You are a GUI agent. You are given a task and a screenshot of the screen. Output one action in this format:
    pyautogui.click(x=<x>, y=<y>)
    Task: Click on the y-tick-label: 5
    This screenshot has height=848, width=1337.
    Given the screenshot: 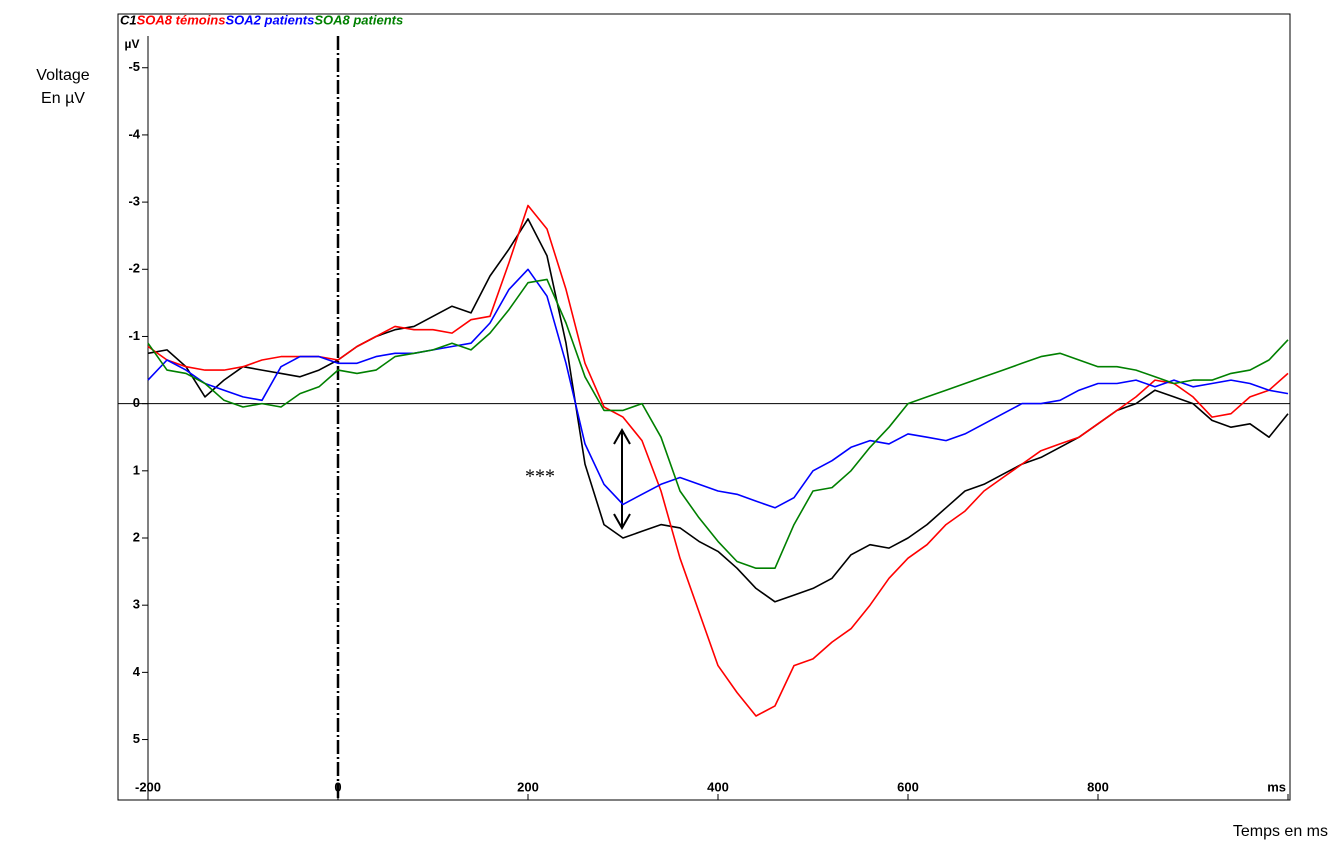 What is the action you would take?
    pyautogui.click(x=136, y=738)
    